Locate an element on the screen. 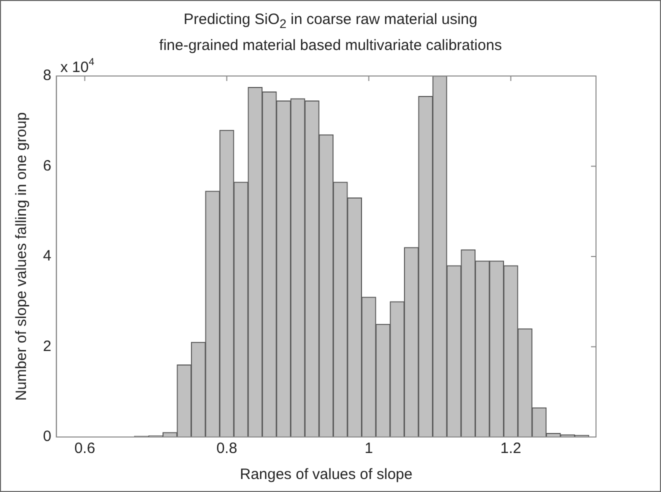  chart-title: Predicting SiO$_{2}$ in coarse raw material using is located at coordinates (330, 21).